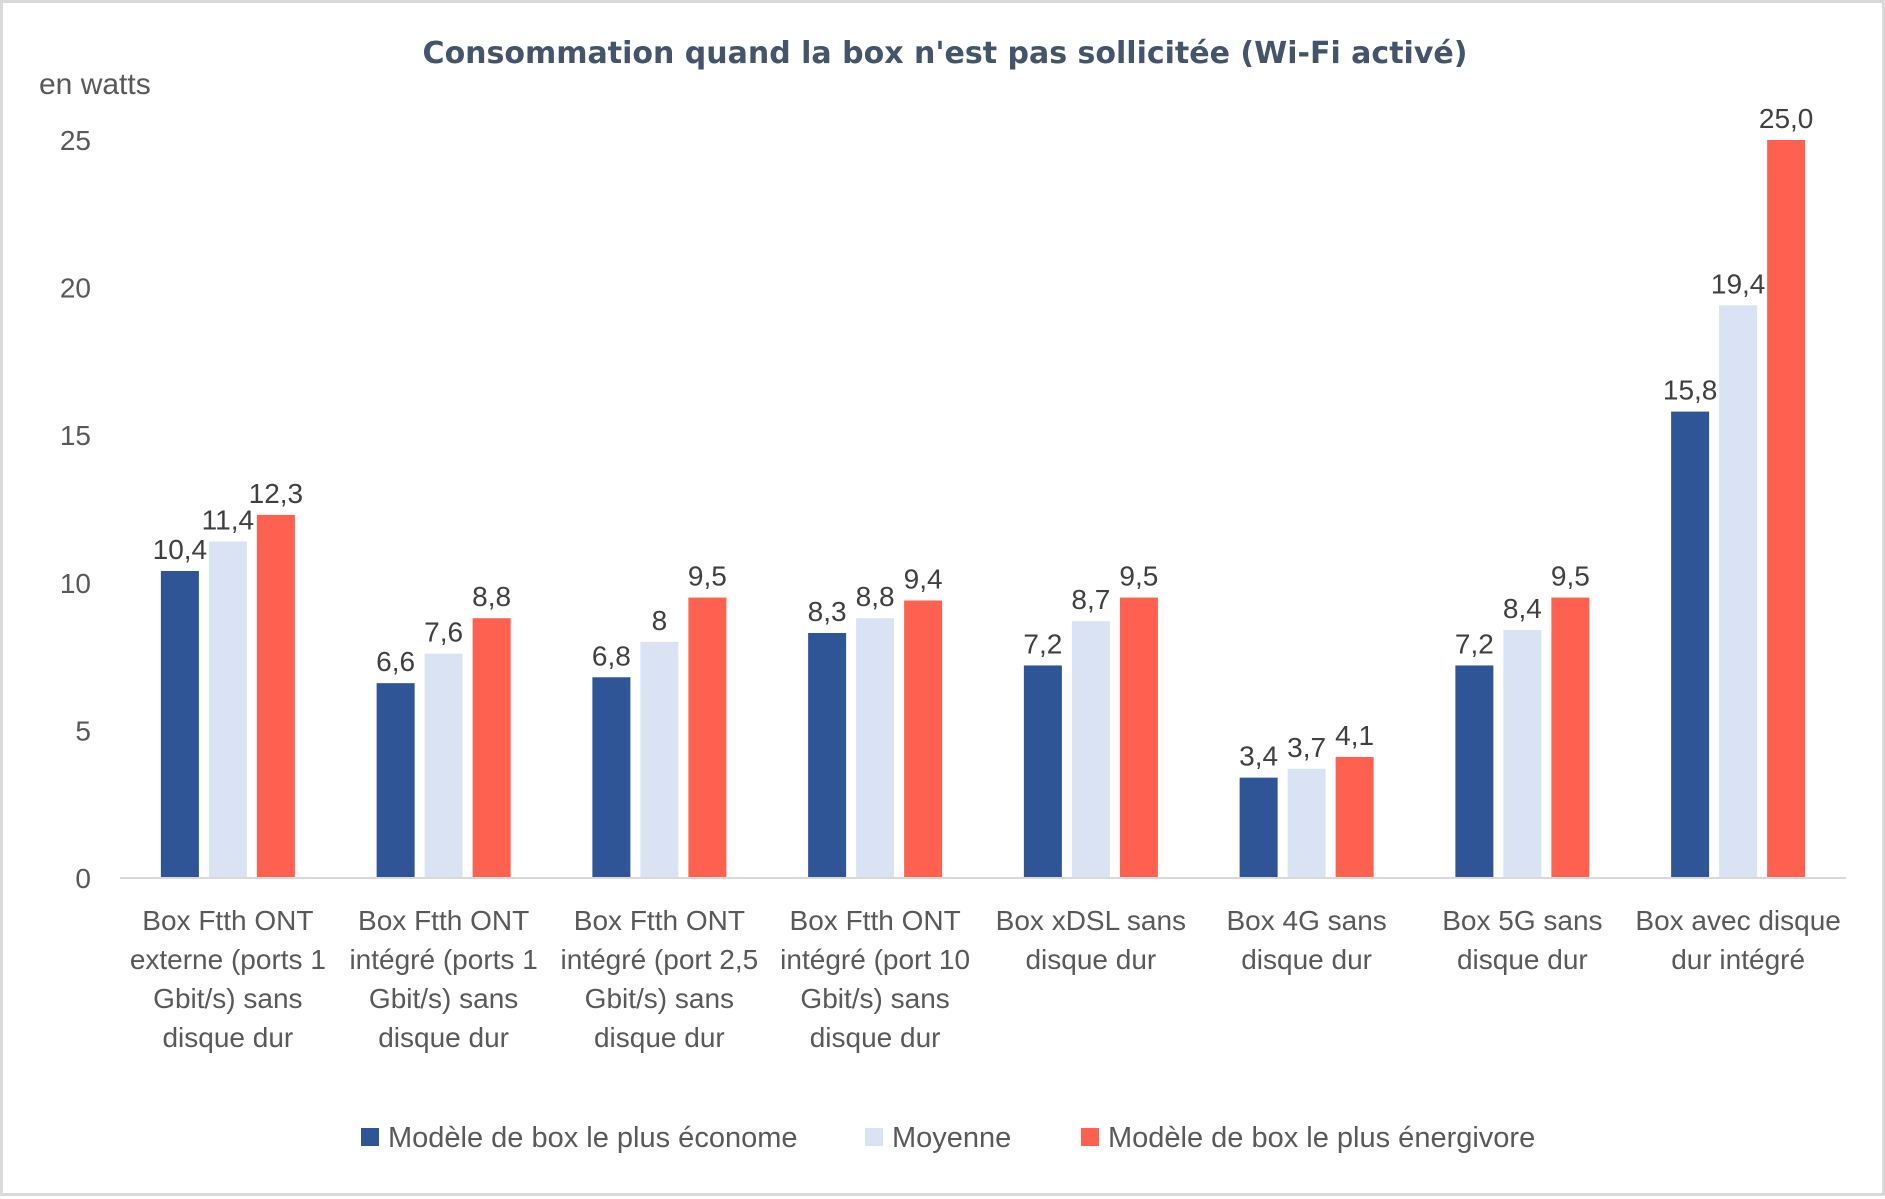  I want to click on category-label-line: Box 4G sans, so click(1306, 920).